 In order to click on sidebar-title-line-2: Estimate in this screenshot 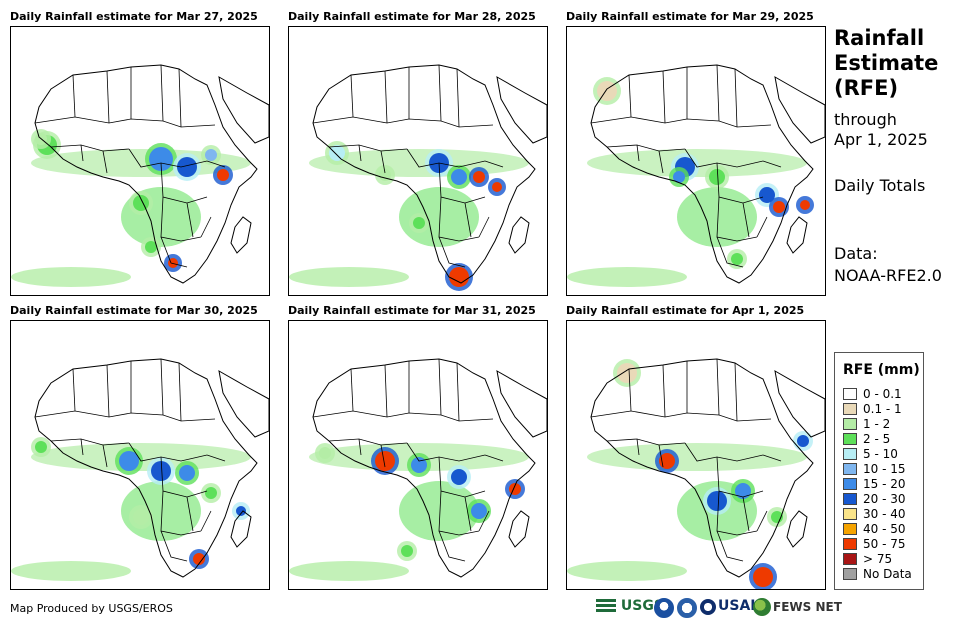, I will do `click(886, 63)`.